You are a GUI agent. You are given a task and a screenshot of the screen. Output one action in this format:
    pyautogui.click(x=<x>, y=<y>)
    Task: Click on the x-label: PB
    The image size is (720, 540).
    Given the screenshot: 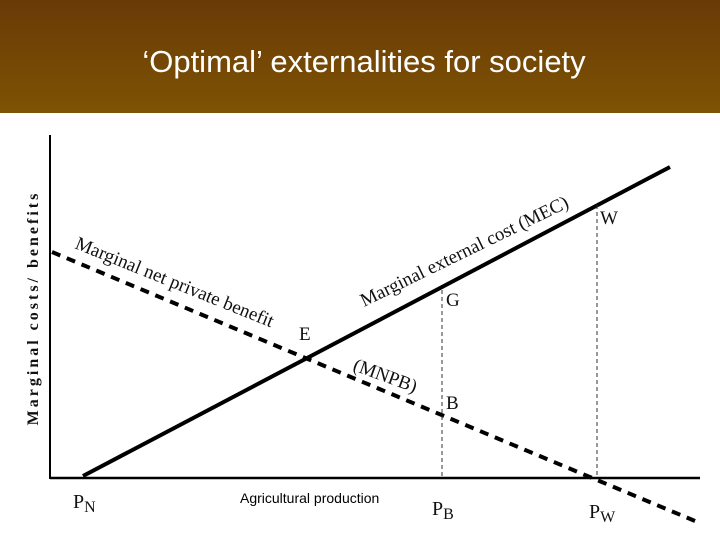 What is the action you would take?
    pyautogui.click(x=443, y=510)
    